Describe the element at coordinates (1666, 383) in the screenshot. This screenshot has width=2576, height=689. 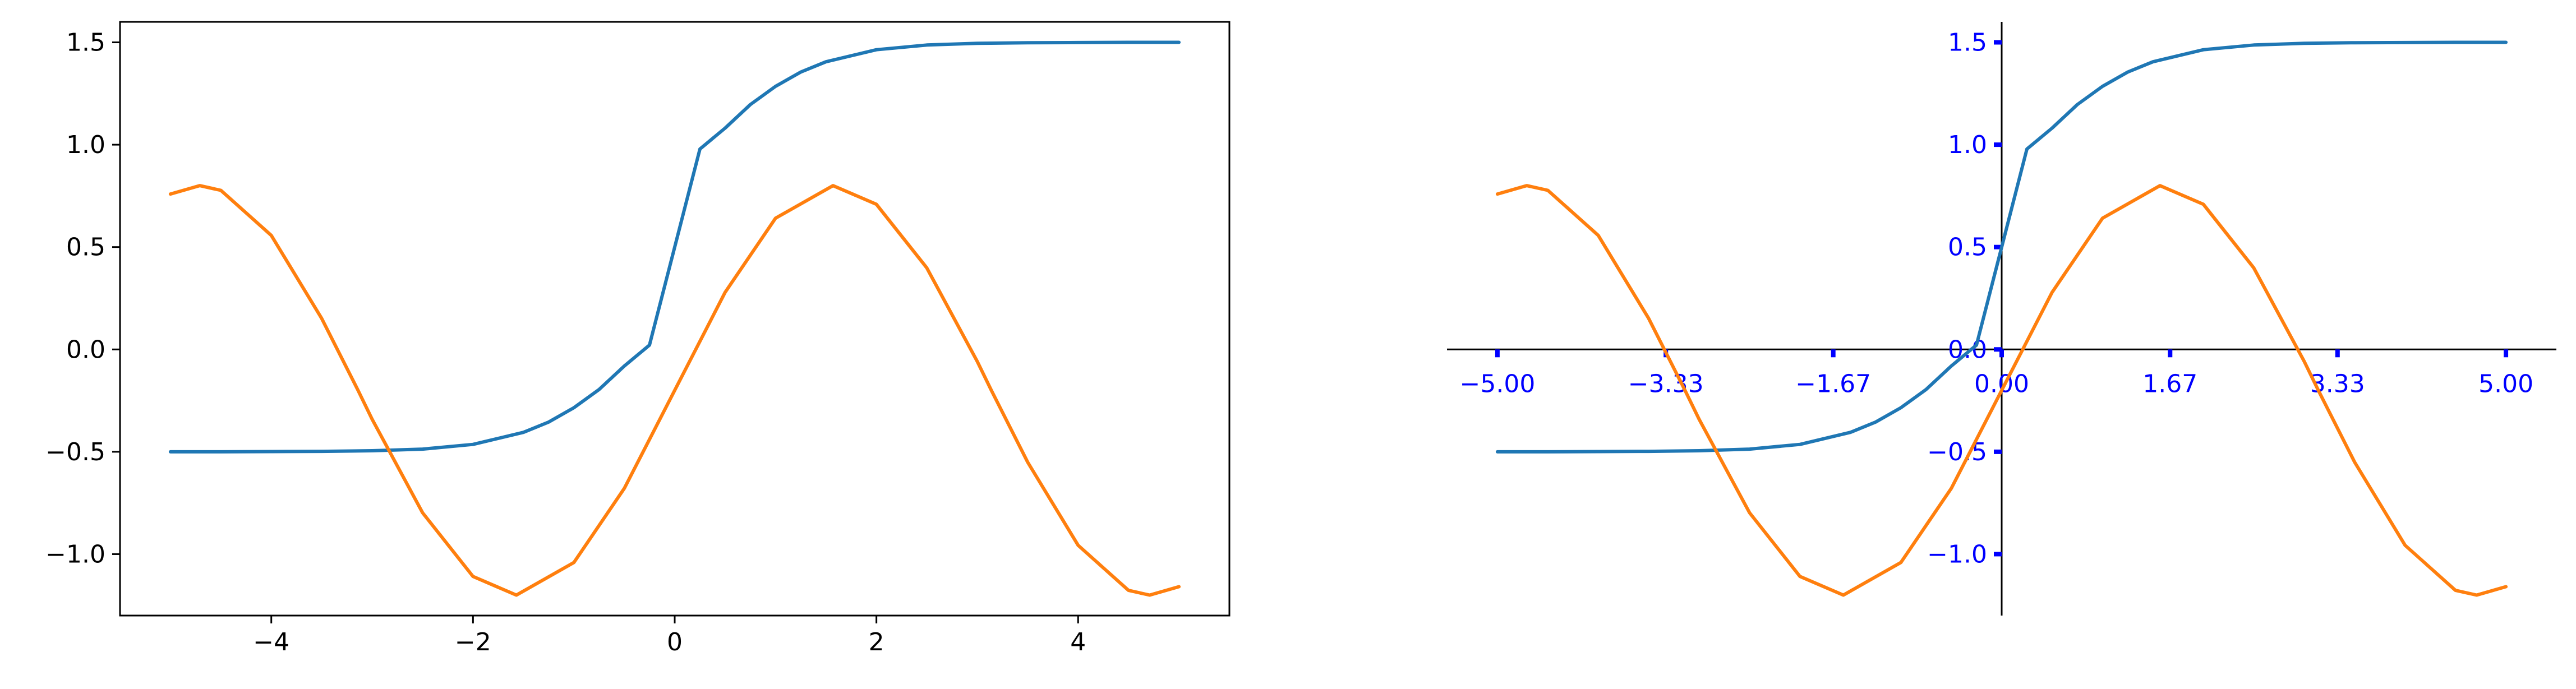
I see `x-tick-label: −3.33` at that location.